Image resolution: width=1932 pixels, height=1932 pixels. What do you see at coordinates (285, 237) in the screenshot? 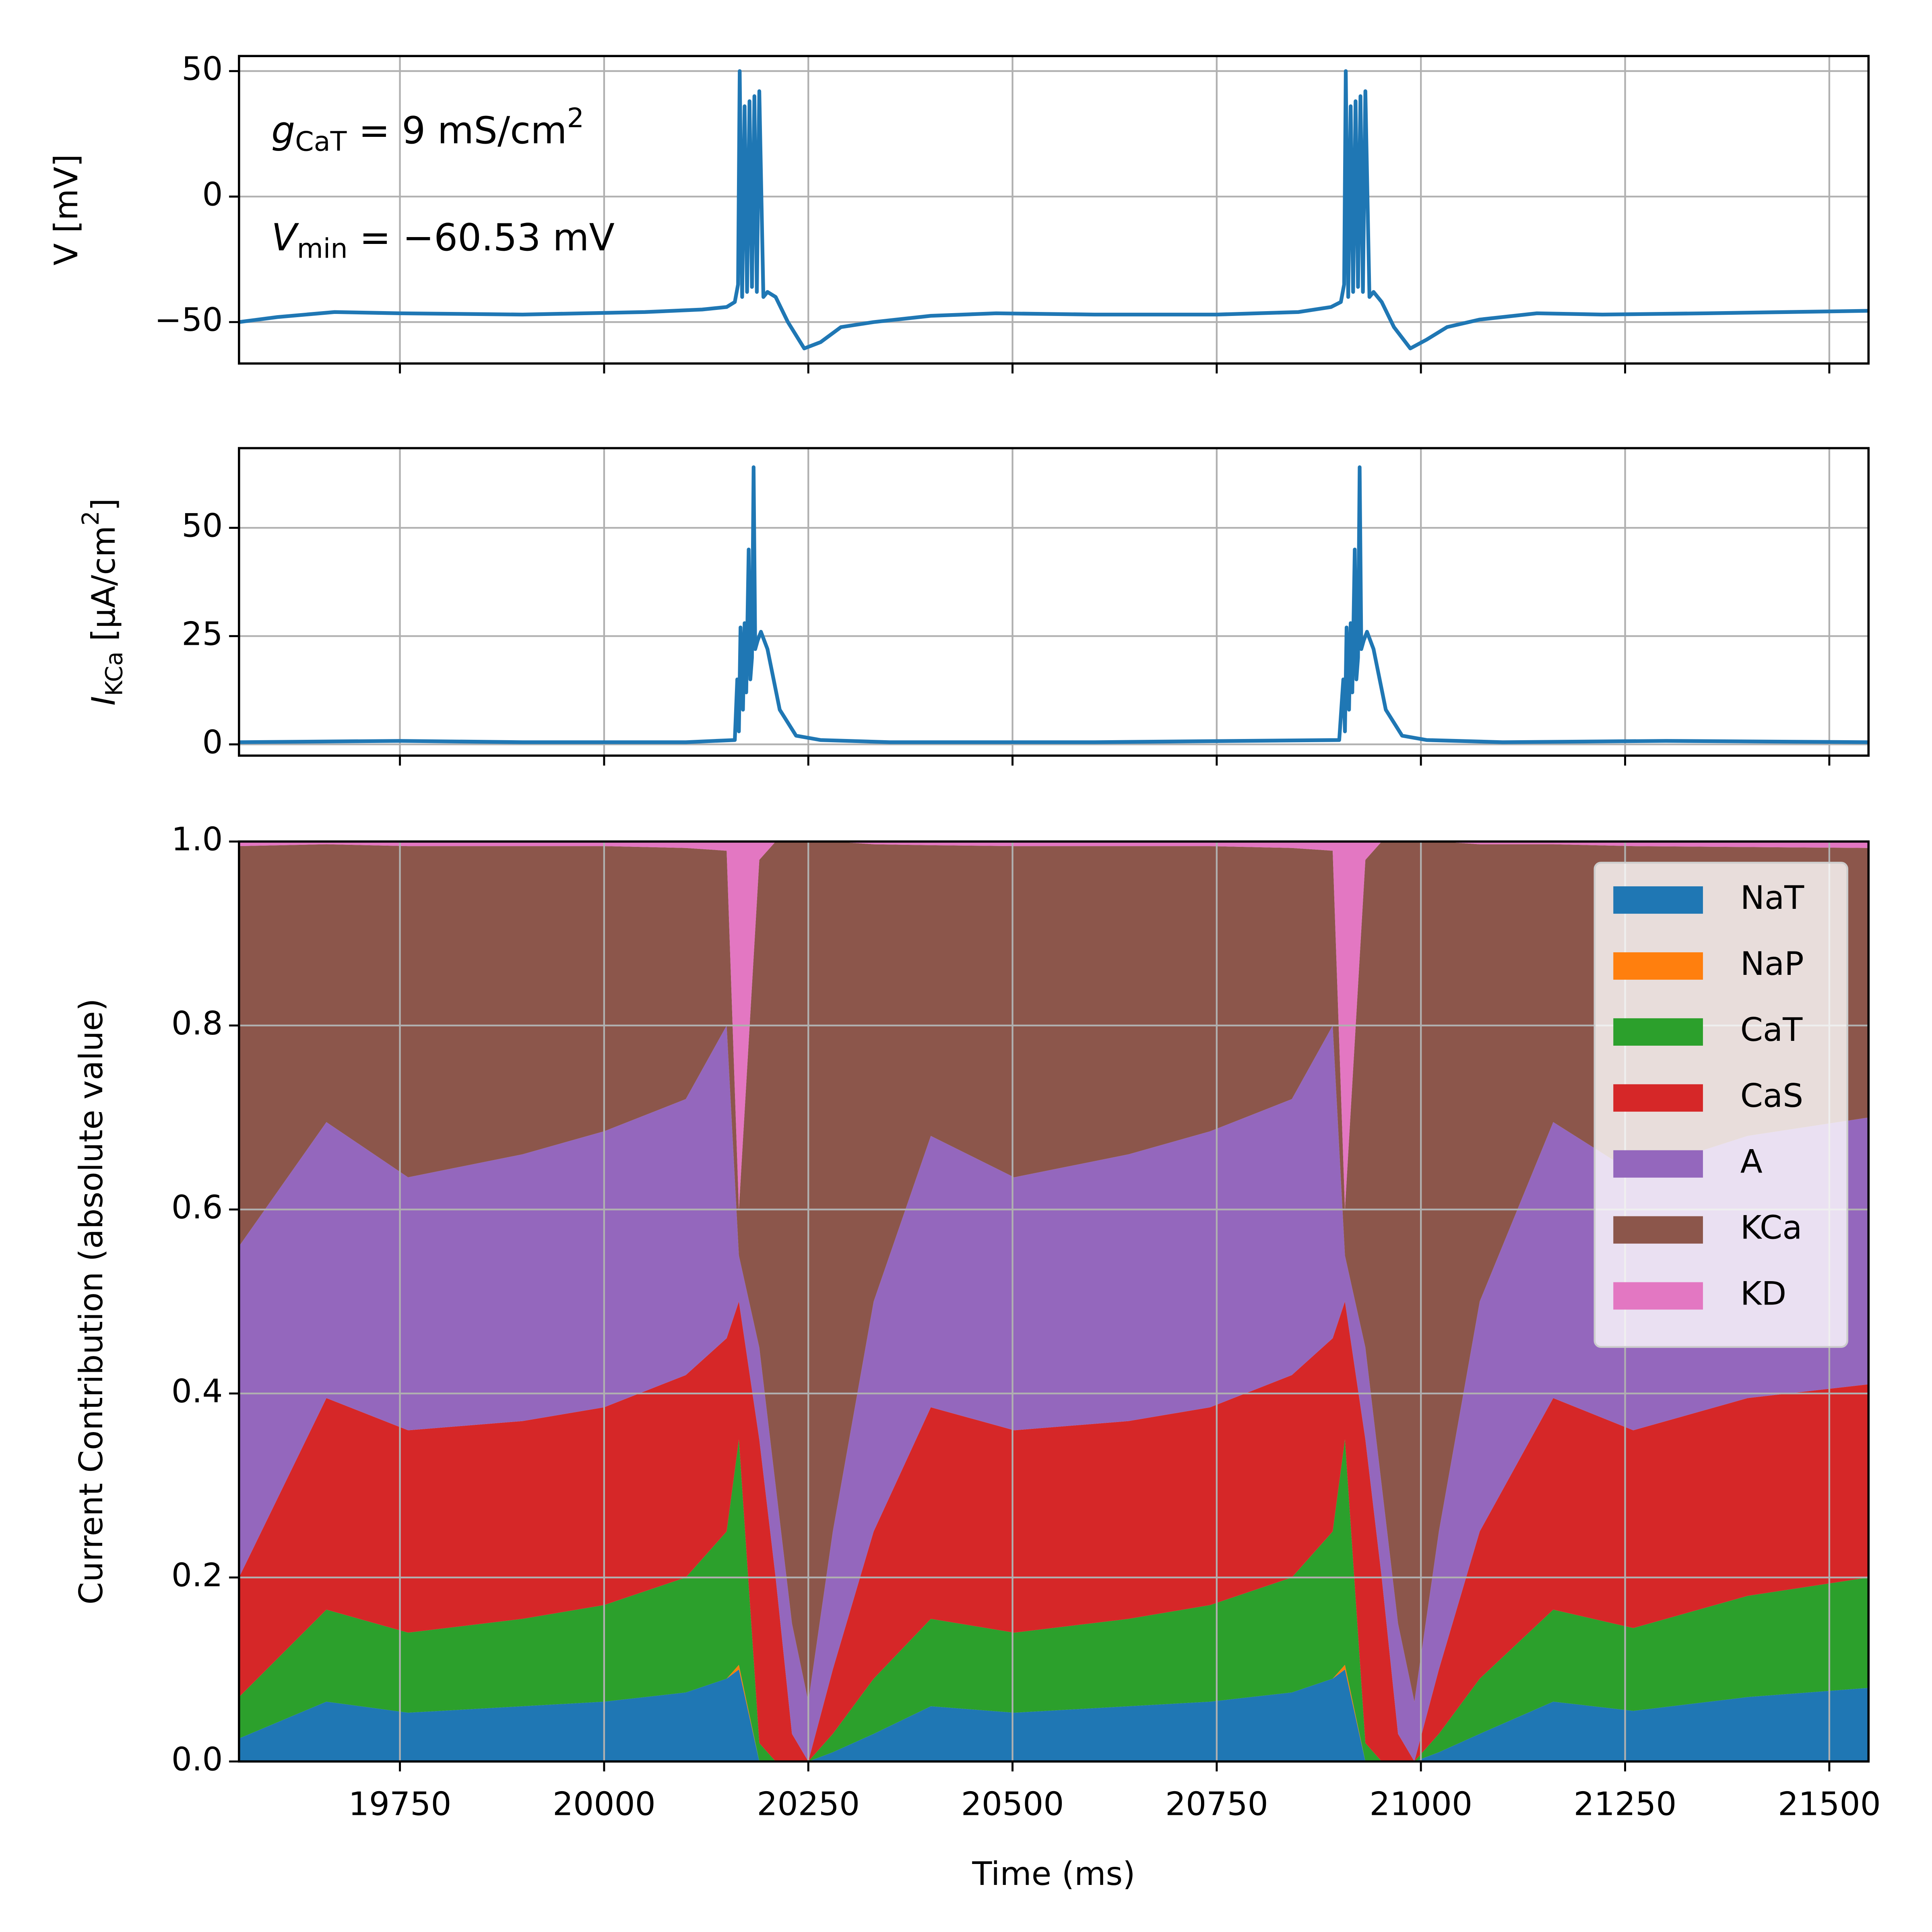
I see `text-part: V` at bounding box center [285, 237].